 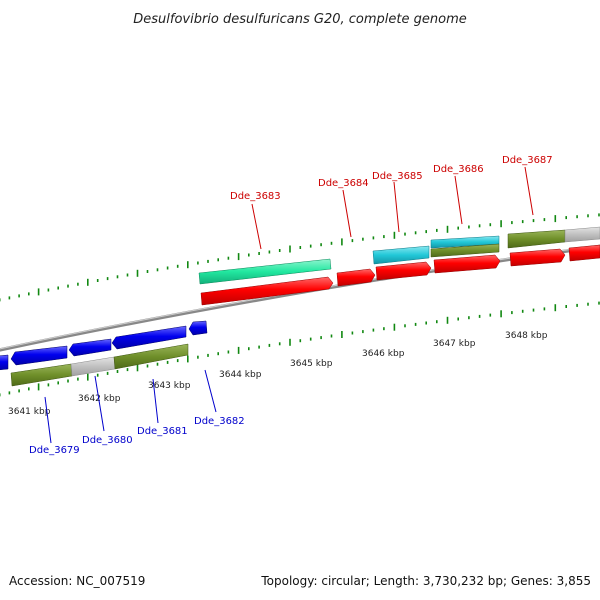 What do you see at coordinates (343, 183) in the screenshot?
I see `gene-label-dde-3684: Dde_3684` at bounding box center [343, 183].